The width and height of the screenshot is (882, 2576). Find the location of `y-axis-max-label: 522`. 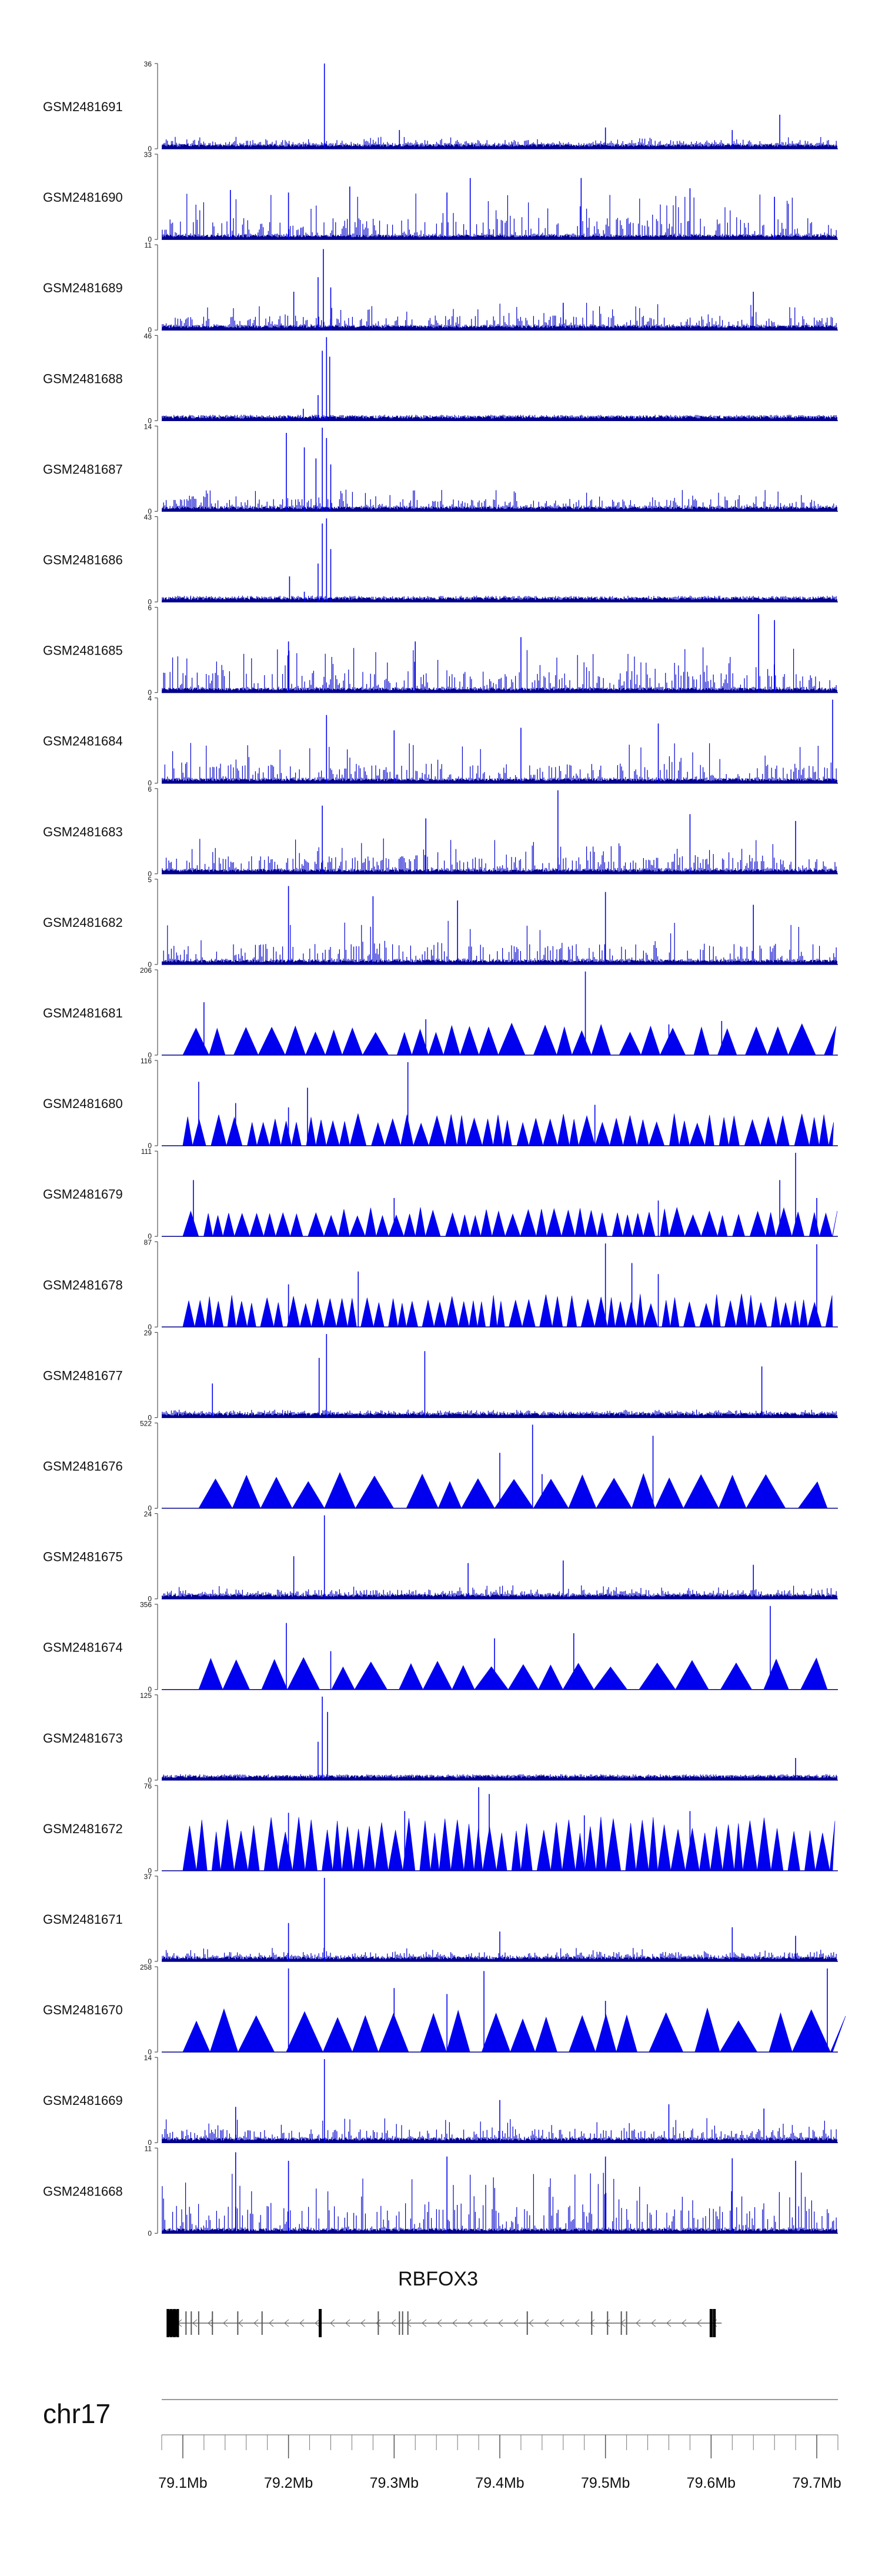

y-axis-max-label: 522 is located at coordinates (146, 1424).